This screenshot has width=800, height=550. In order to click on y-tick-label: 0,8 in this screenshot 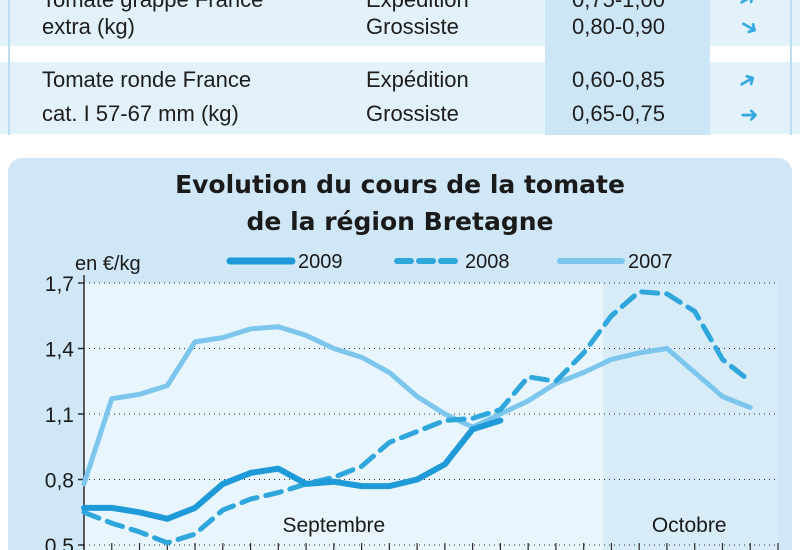, I will do `click(59, 481)`.